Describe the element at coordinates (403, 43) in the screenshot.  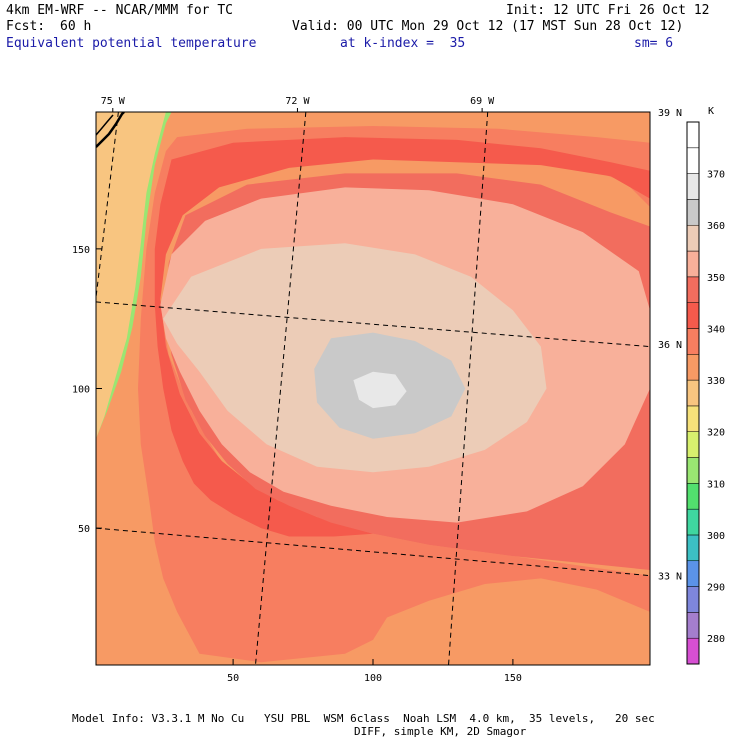
I see `level-index: at k-index = 35` at that location.